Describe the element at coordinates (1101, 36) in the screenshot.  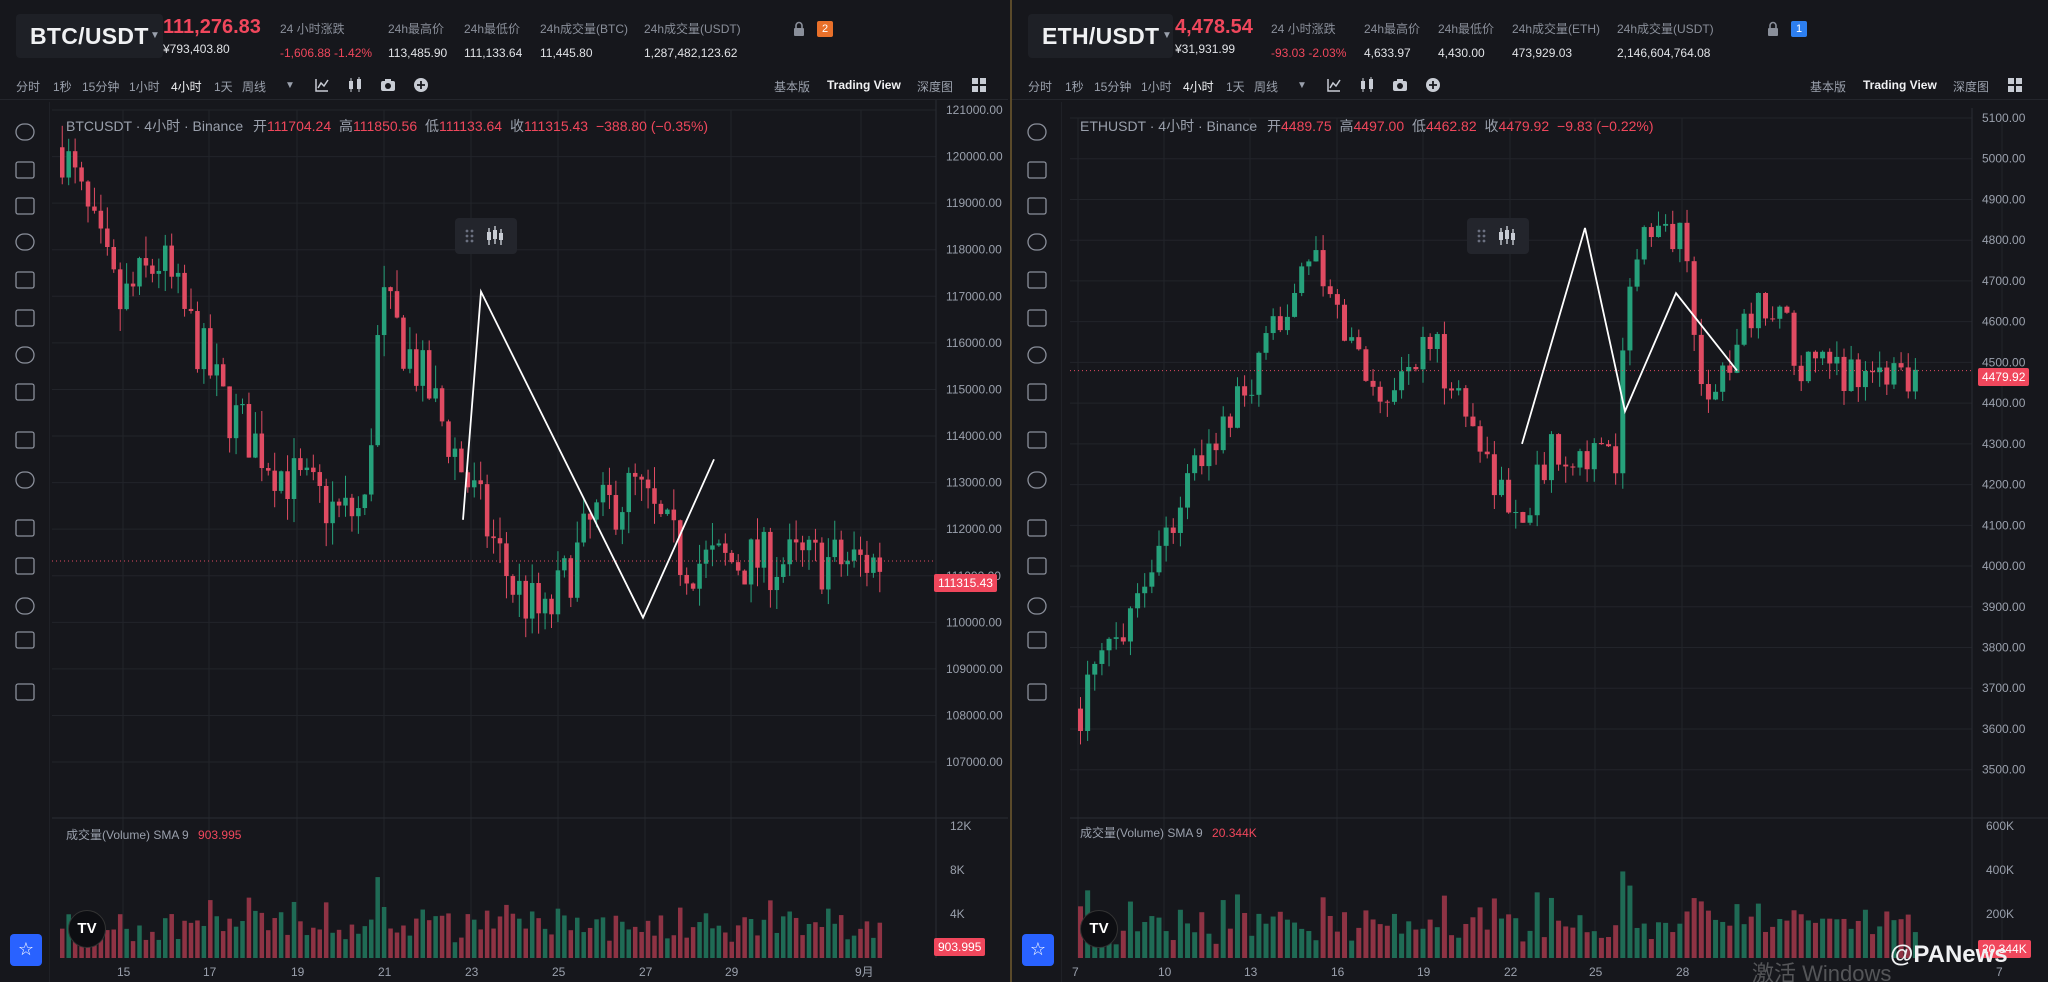
I see `eth-symbol-selector: ETH/USDT` at that location.